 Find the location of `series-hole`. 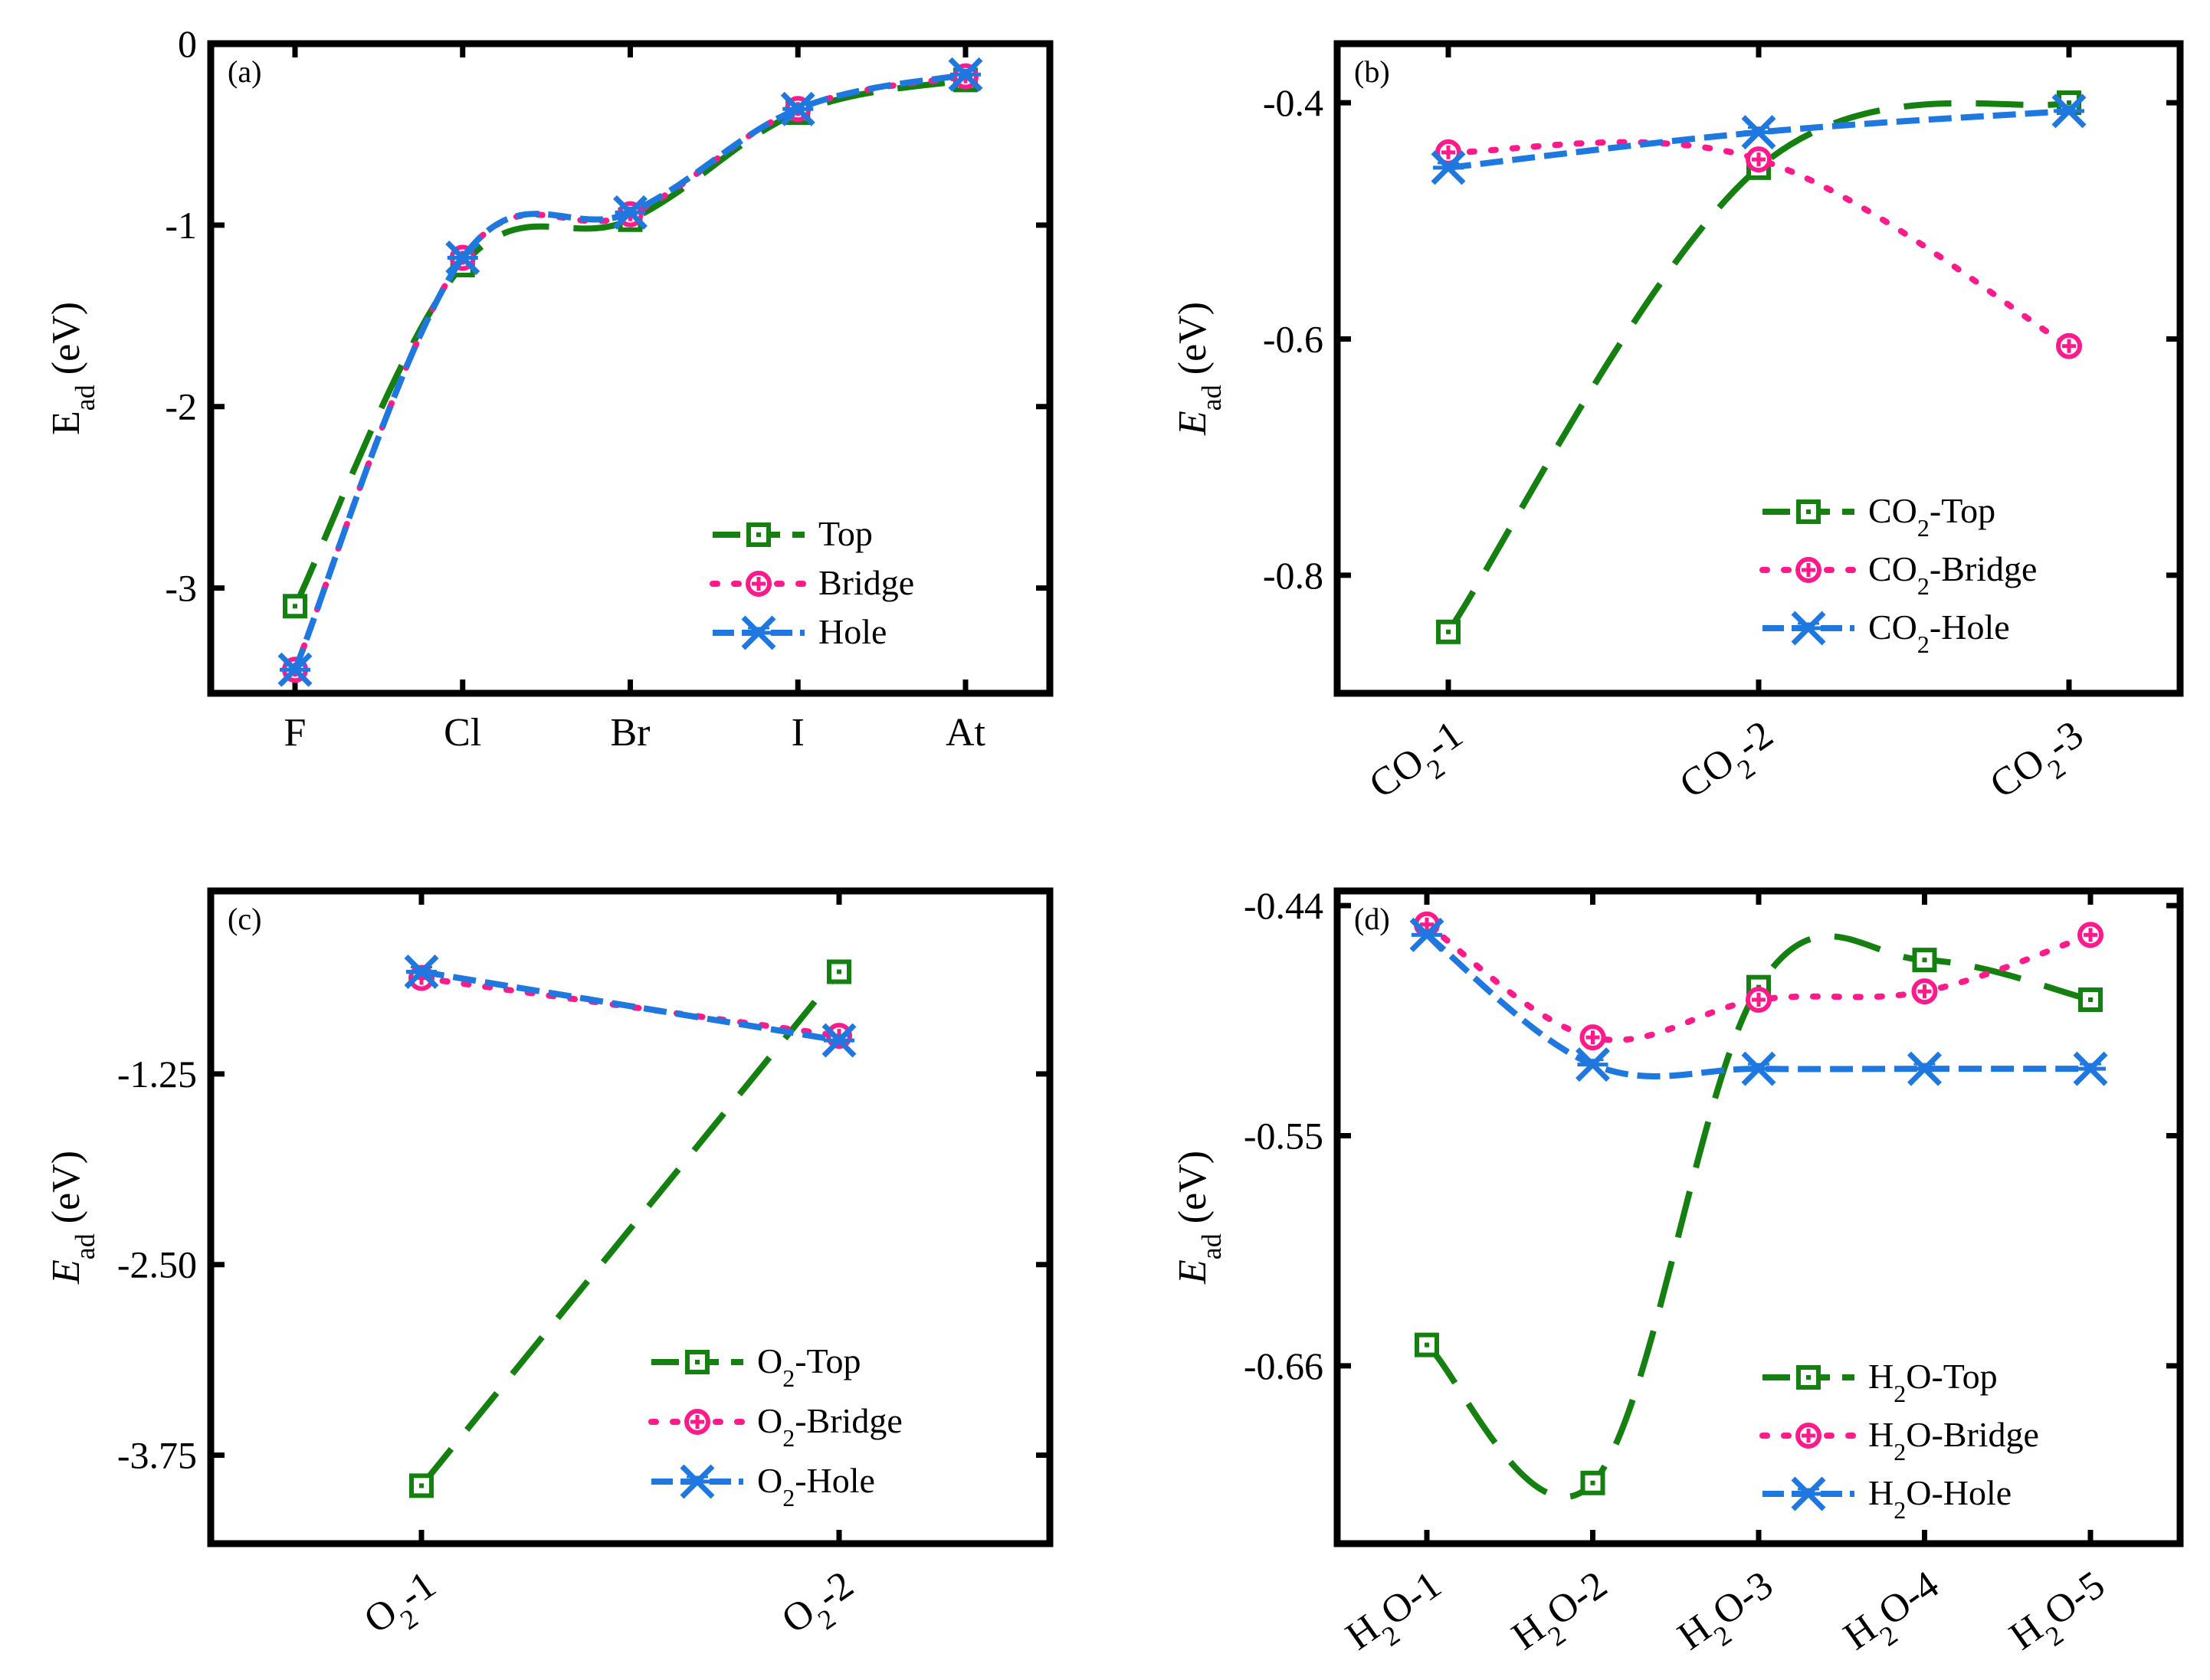

series-hole is located at coordinates (630, 1006).